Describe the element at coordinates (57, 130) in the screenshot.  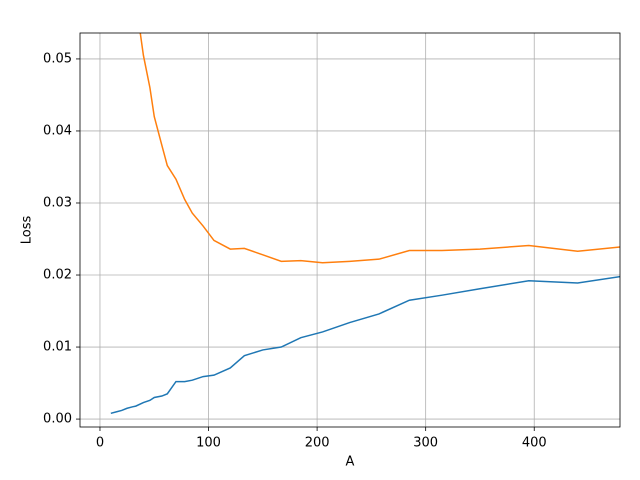
I see `y-tick-label: 0.04` at that location.